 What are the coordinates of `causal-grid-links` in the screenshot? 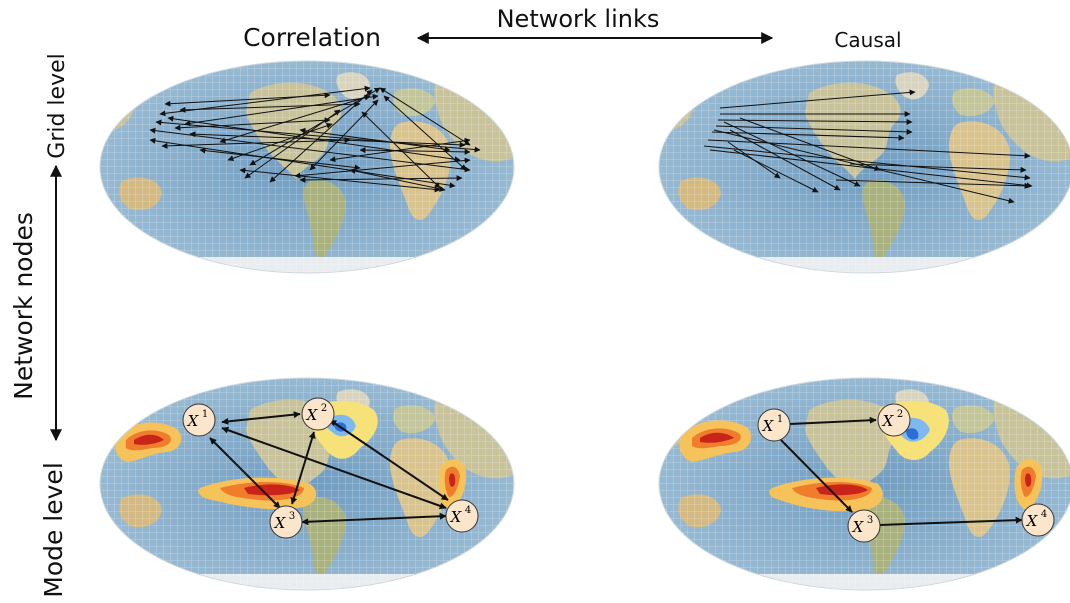 It's located at (868, 146).